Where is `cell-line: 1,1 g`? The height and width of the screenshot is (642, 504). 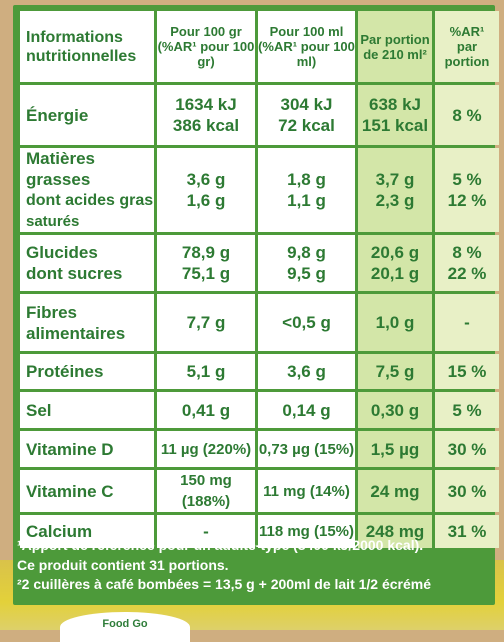 cell-line: 1,1 g is located at coordinates (306, 200).